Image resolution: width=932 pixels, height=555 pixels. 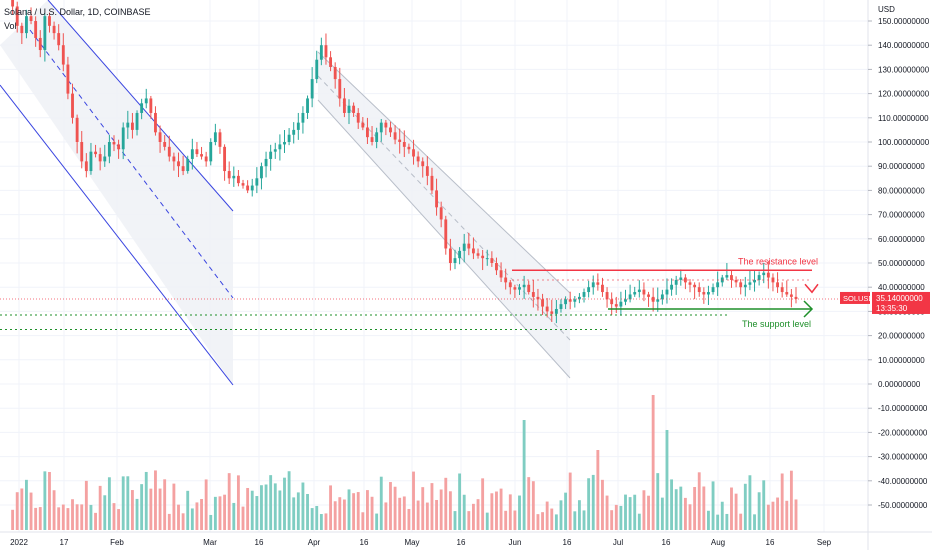 What do you see at coordinates (901, 190) in the screenshot?
I see `price-tick-label: 80.00000000` at bounding box center [901, 190].